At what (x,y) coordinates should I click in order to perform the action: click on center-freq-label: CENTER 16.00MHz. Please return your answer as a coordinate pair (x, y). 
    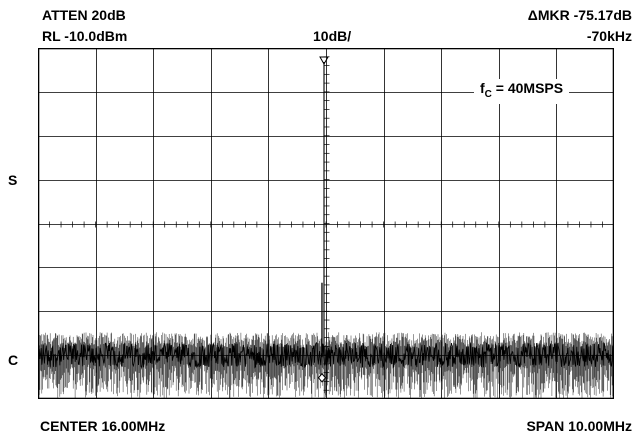
    Looking at the image, I should click on (103, 426).